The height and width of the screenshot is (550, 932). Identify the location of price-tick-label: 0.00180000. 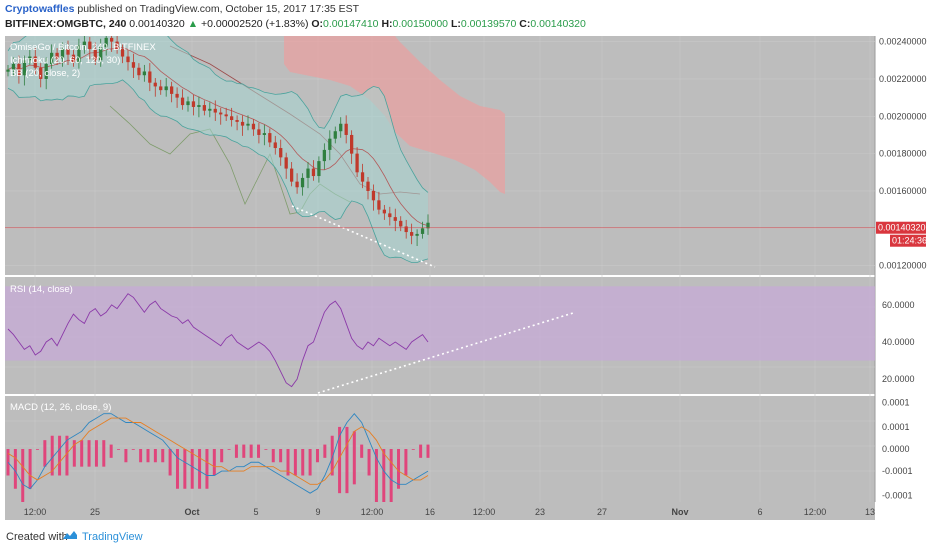
(903, 154).